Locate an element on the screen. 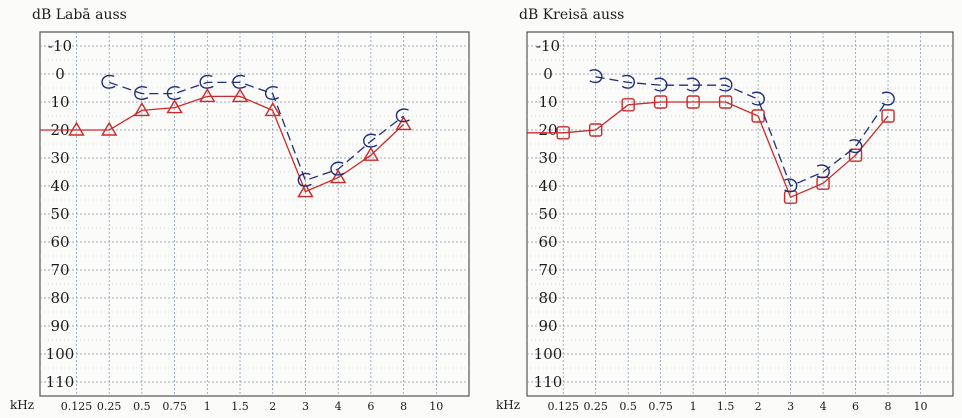 This screenshot has width=962, height=418. series-bracket is located at coordinates (742, 131).